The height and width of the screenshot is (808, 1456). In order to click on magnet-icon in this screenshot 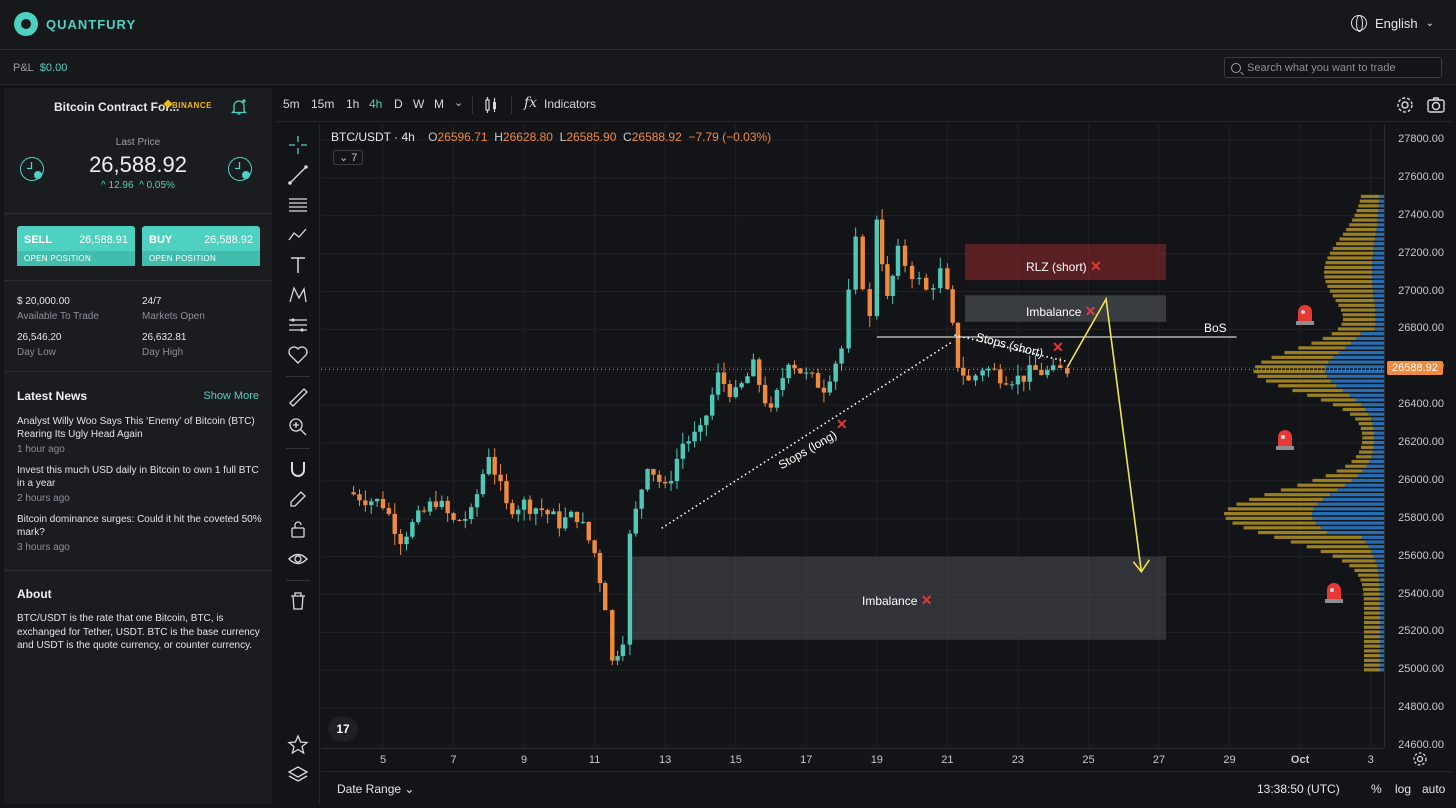, I will do `click(298, 469)`.